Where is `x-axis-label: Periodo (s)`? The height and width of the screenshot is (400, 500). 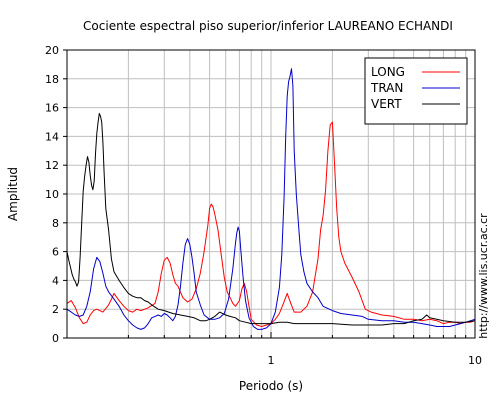 x-axis-label: Periodo (s) is located at coordinates (271, 386).